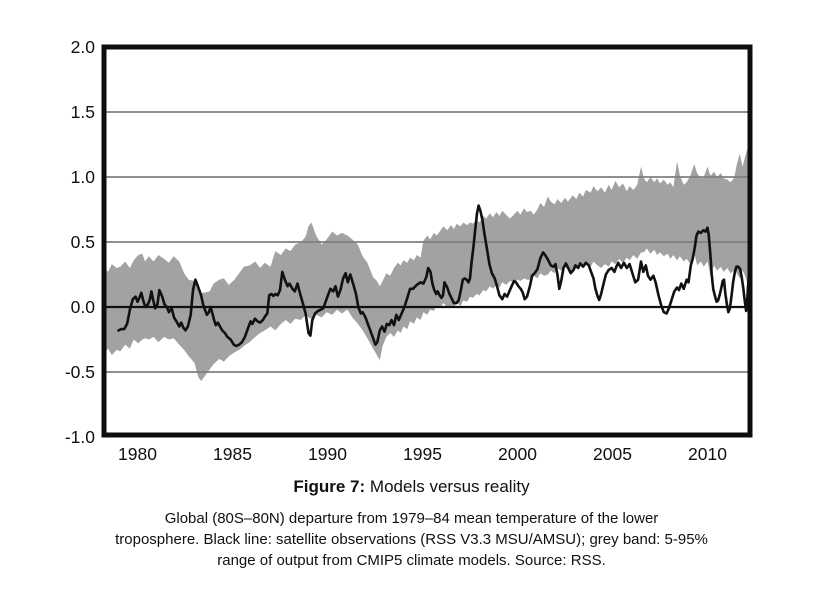 The height and width of the screenshot is (598, 823). What do you see at coordinates (80, 437) in the screenshot?
I see `y-tick-label: -1.0` at bounding box center [80, 437].